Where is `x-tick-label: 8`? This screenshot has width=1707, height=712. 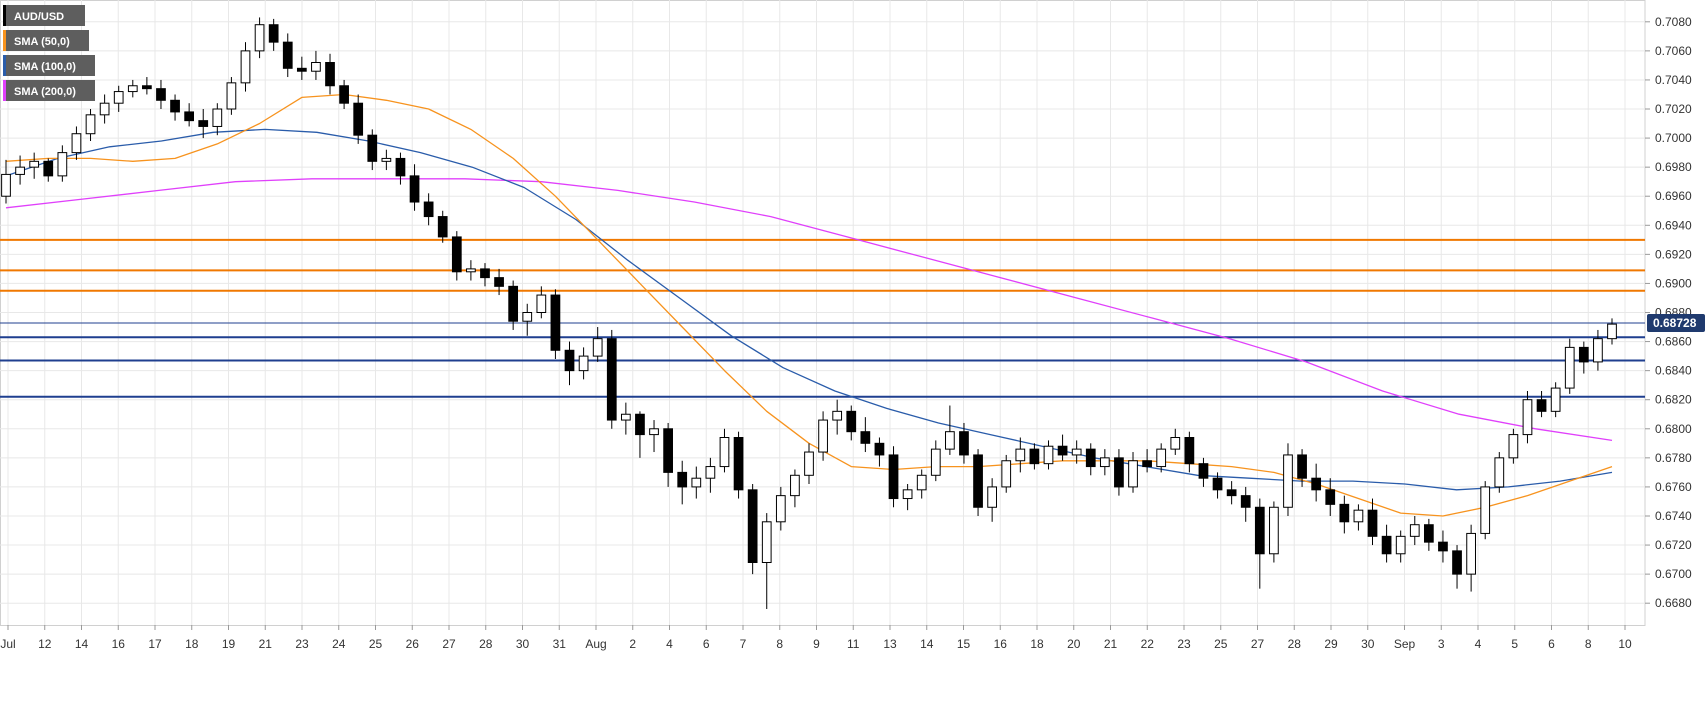
x-tick-label: 8 is located at coordinates (1588, 644).